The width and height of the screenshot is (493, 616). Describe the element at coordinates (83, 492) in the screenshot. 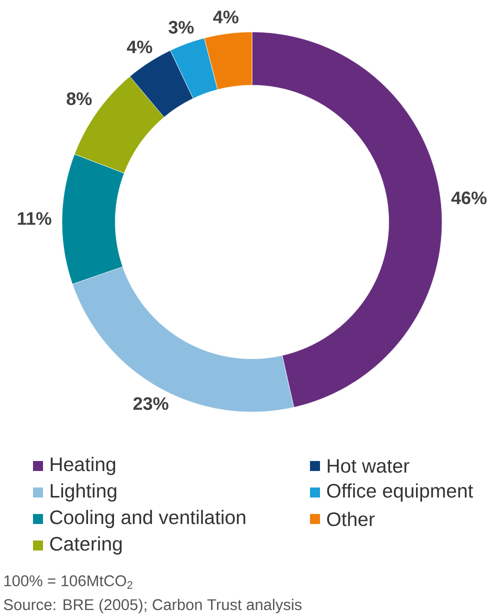

I see `legend-label: Lighting` at that location.